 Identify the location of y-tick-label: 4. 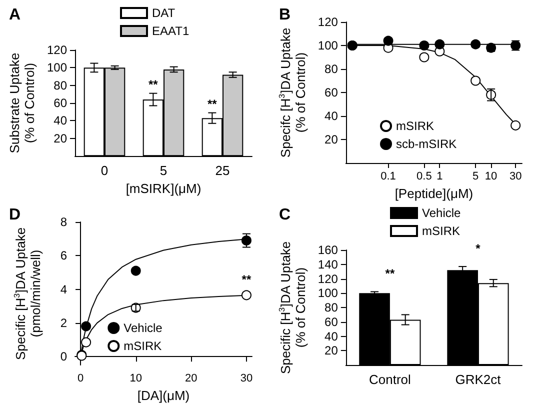
(64, 289).